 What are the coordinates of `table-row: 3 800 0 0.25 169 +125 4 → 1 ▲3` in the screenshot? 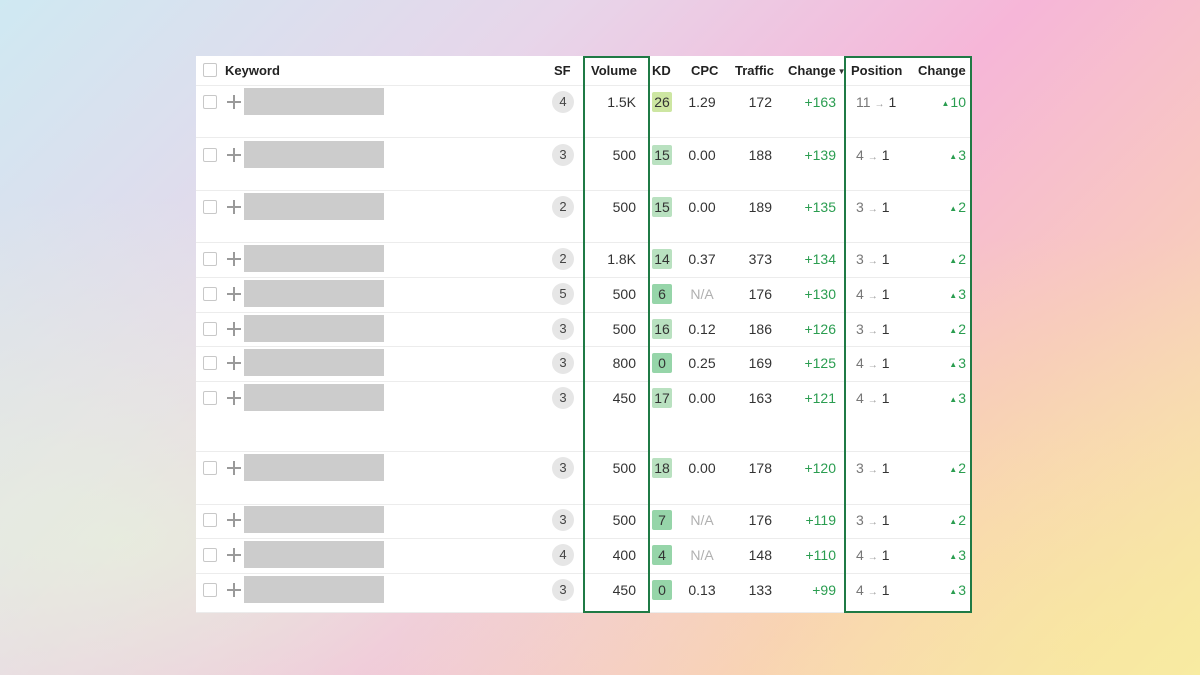 It's located at (584, 364).